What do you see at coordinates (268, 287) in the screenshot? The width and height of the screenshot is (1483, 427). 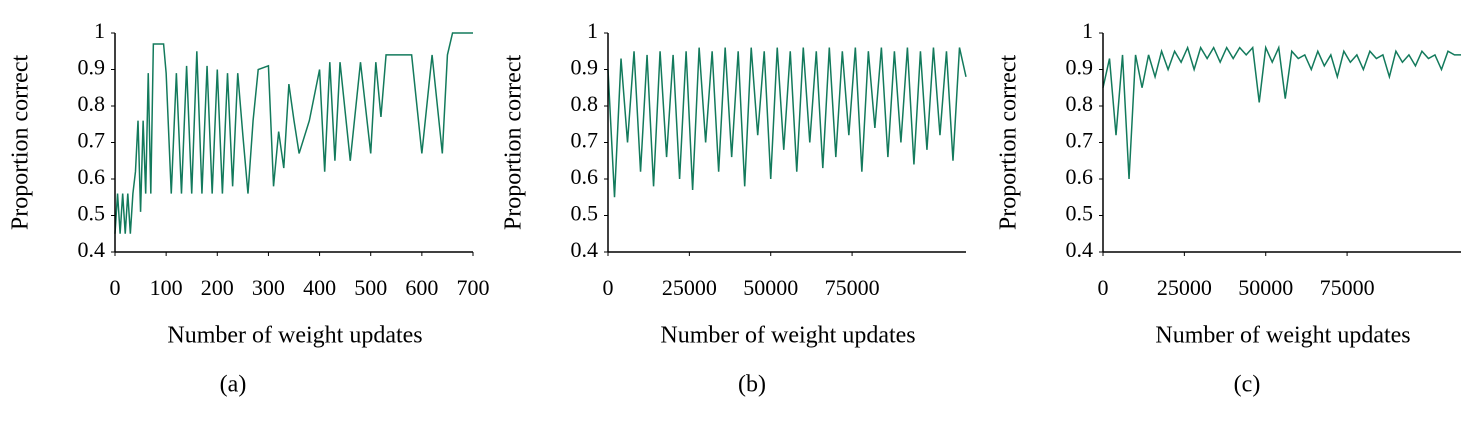 I see `x-tick-label: 300` at bounding box center [268, 287].